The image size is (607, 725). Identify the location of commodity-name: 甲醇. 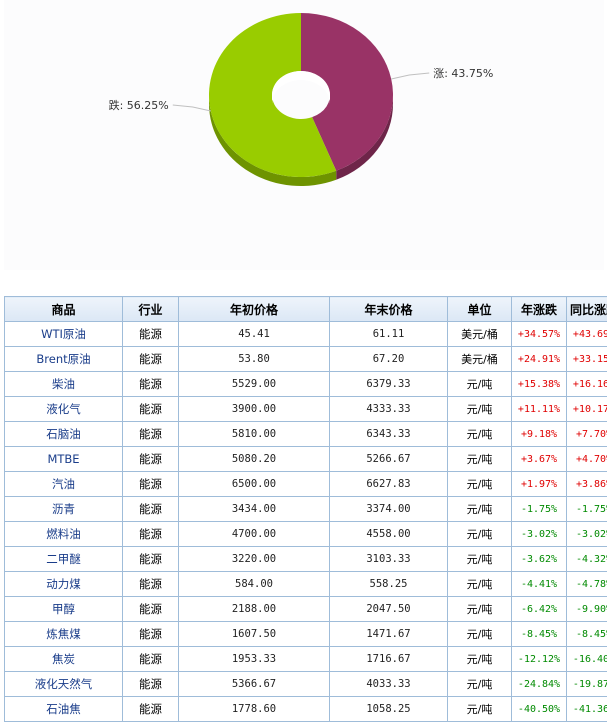
(63, 609).